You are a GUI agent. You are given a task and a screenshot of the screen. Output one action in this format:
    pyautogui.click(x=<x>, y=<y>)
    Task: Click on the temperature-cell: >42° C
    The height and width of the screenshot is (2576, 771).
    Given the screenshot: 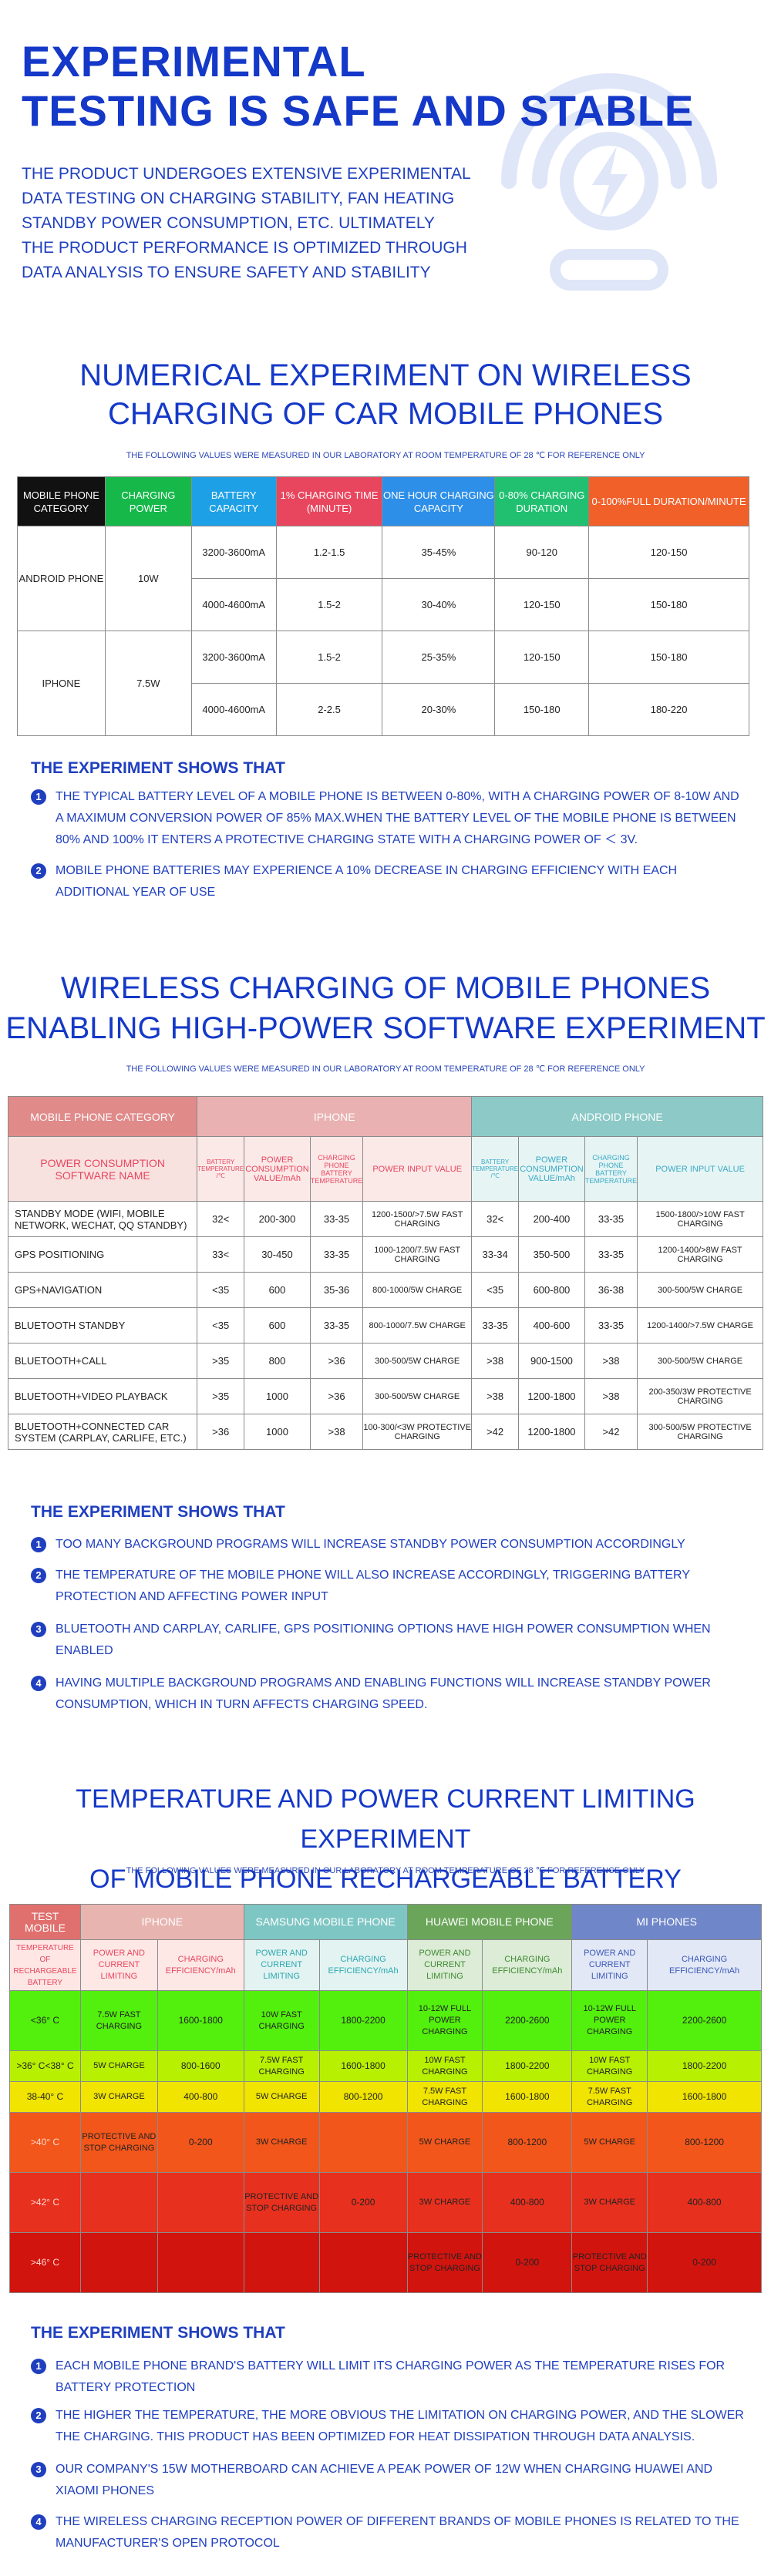 What is the action you would take?
    pyautogui.click(x=45, y=2202)
    